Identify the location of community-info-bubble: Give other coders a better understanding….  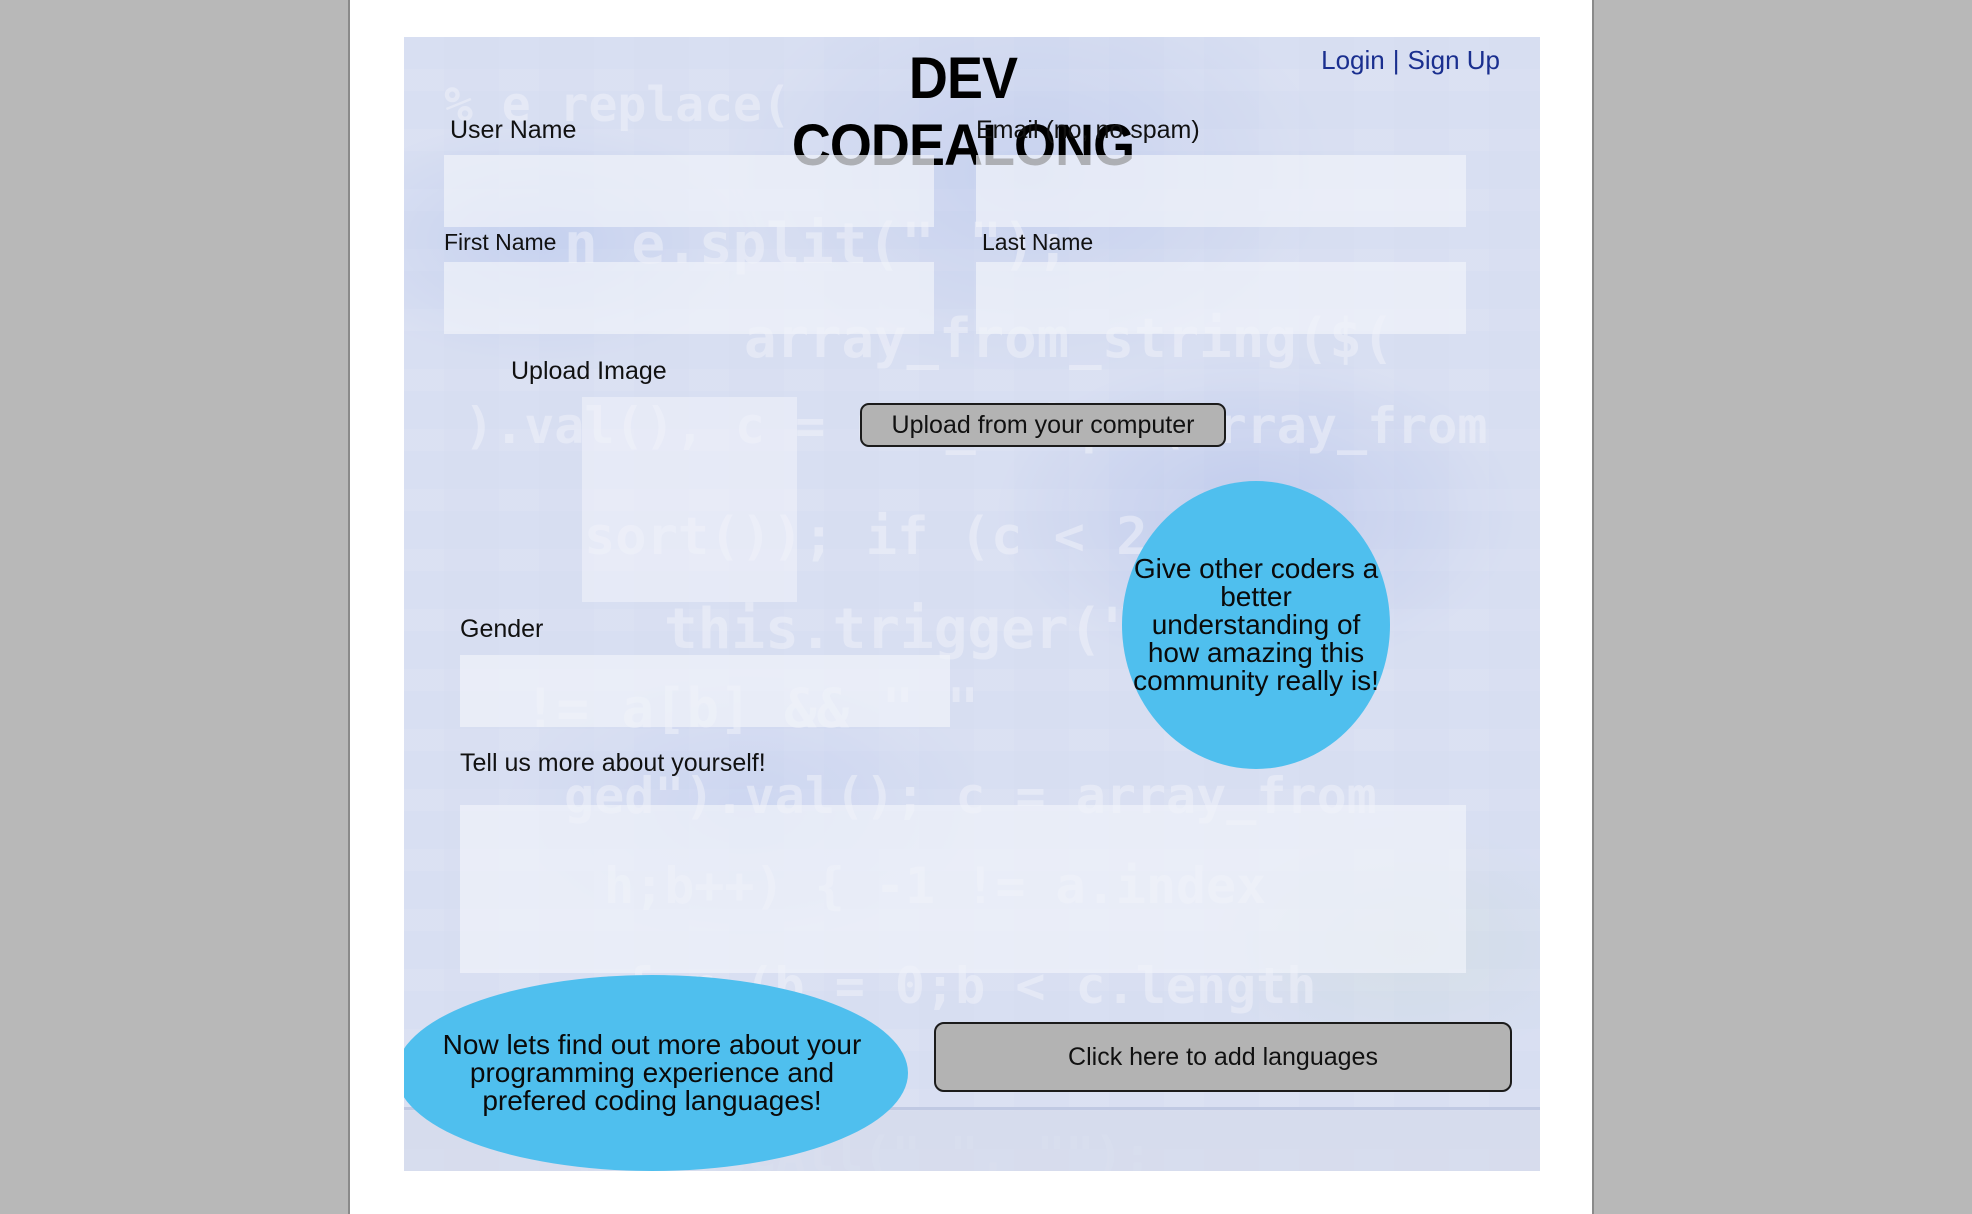
(1256, 625).